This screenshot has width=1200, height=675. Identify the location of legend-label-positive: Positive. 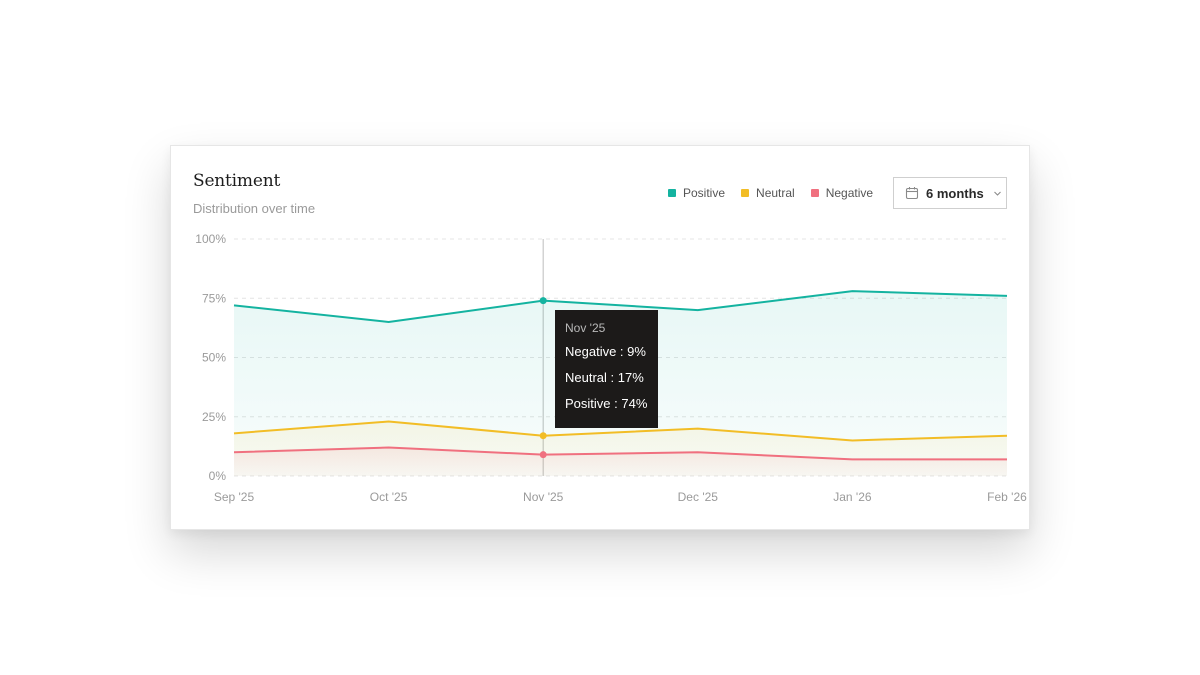
(704, 193).